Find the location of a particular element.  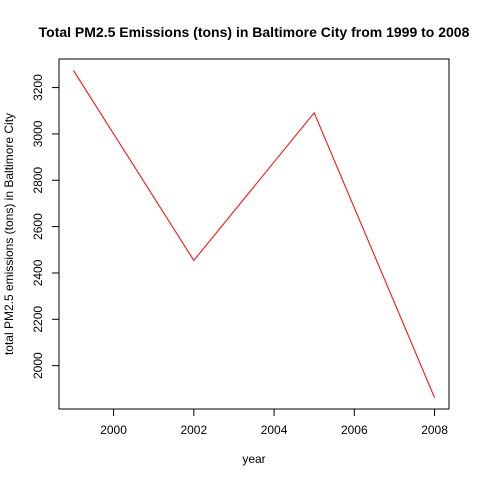

y-tick-label: 2200 is located at coordinates (38, 319).